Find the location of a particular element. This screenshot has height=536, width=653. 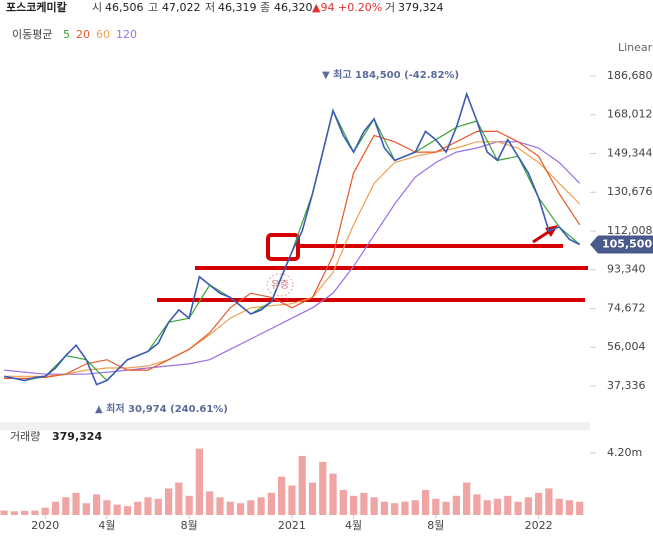

y-tick-label: 112,008 is located at coordinates (630, 230).